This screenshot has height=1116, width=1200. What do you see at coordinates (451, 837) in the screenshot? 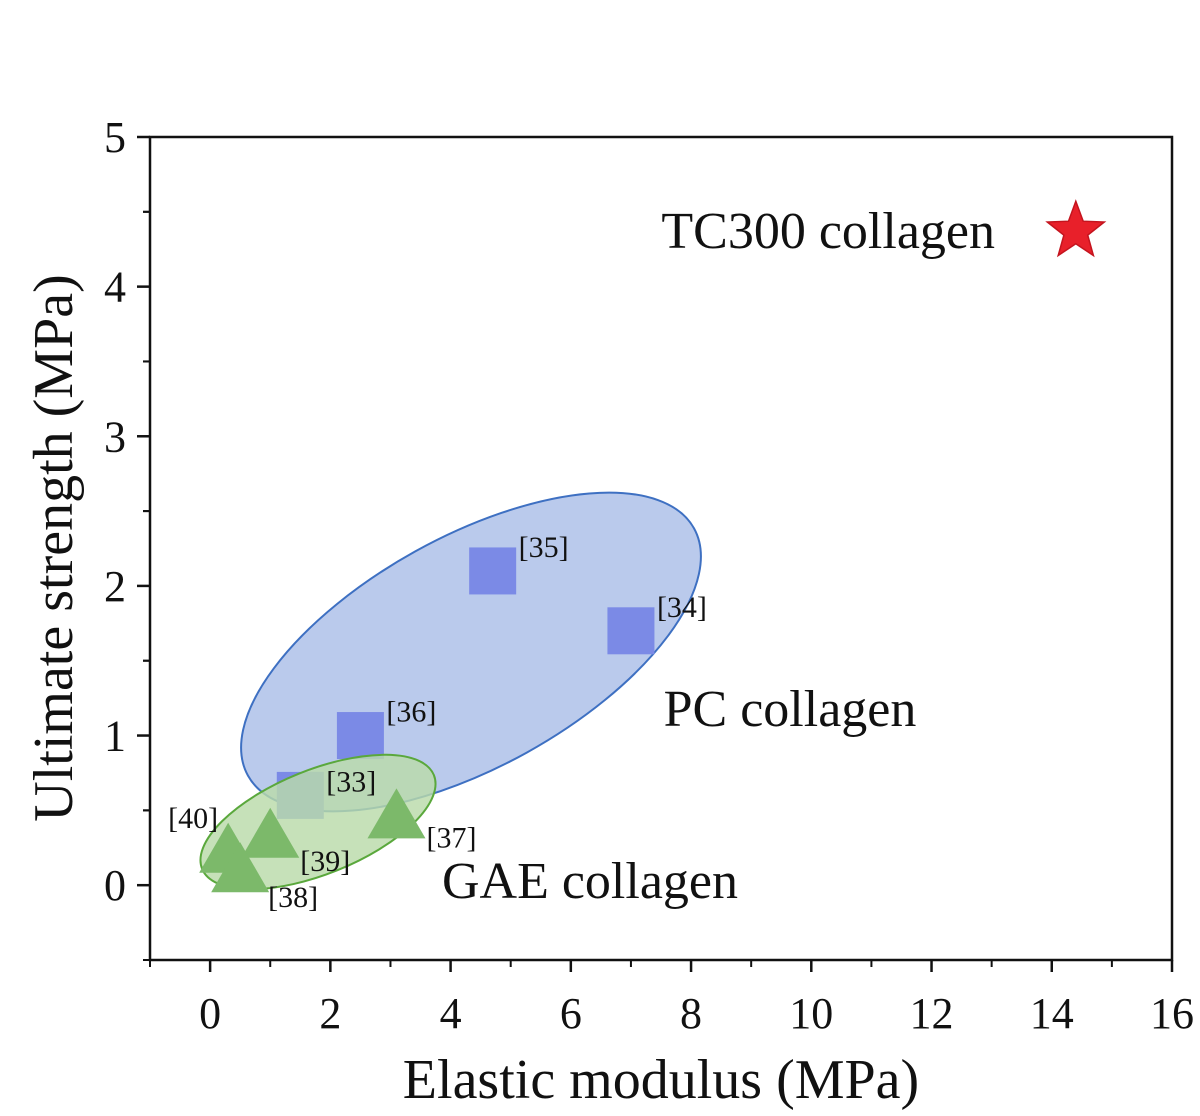
I see `point-reference-label: [37]` at bounding box center [451, 837].